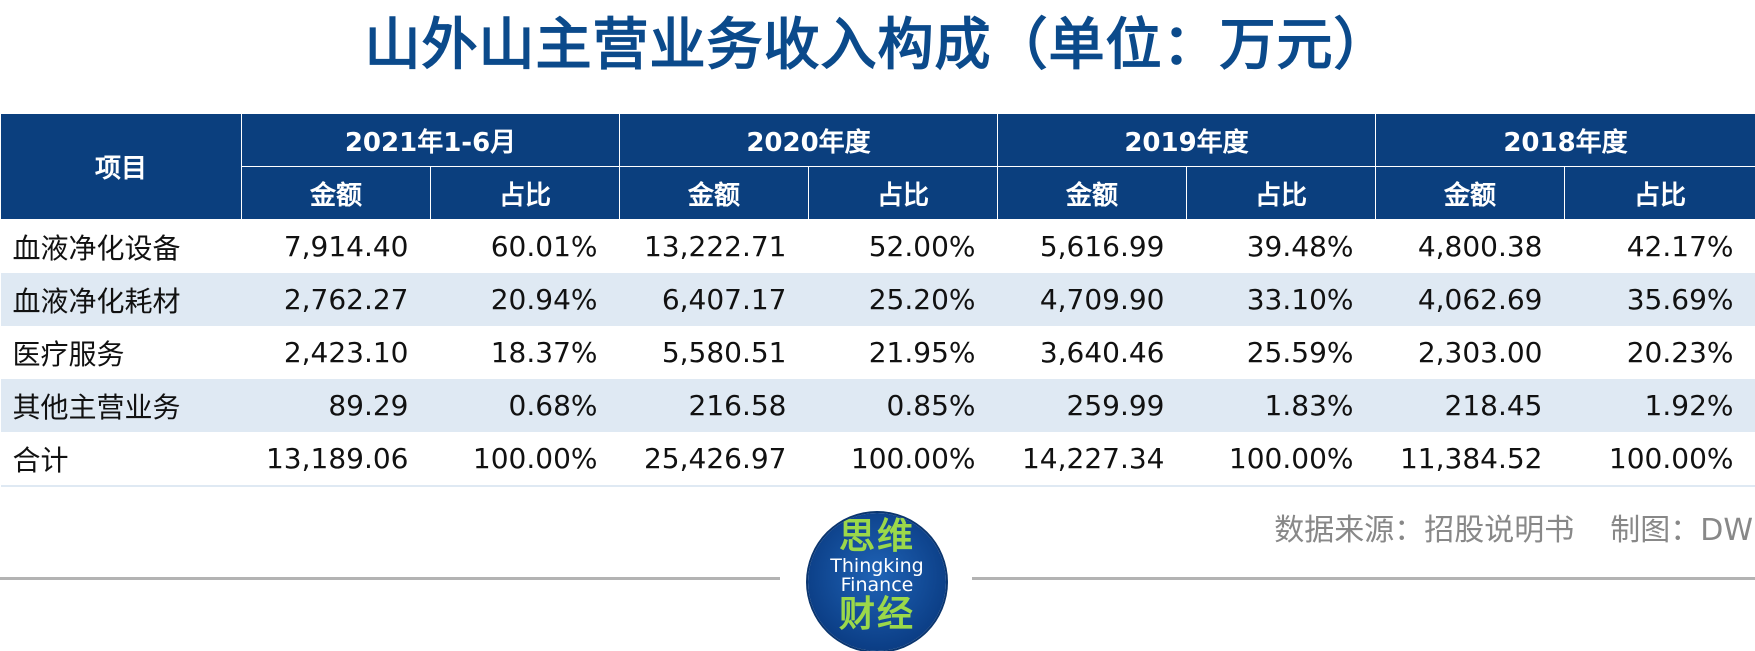  I want to click on amount-cell: 4,062.69, so click(1470, 299).